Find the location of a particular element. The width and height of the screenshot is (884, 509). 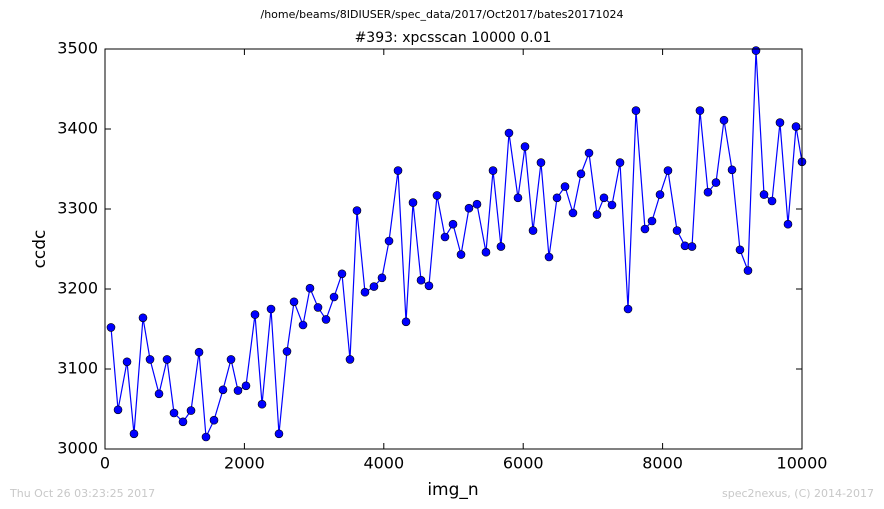

credit: spec2nexus, (C) 2014-2017 is located at coordinates (798, 493).